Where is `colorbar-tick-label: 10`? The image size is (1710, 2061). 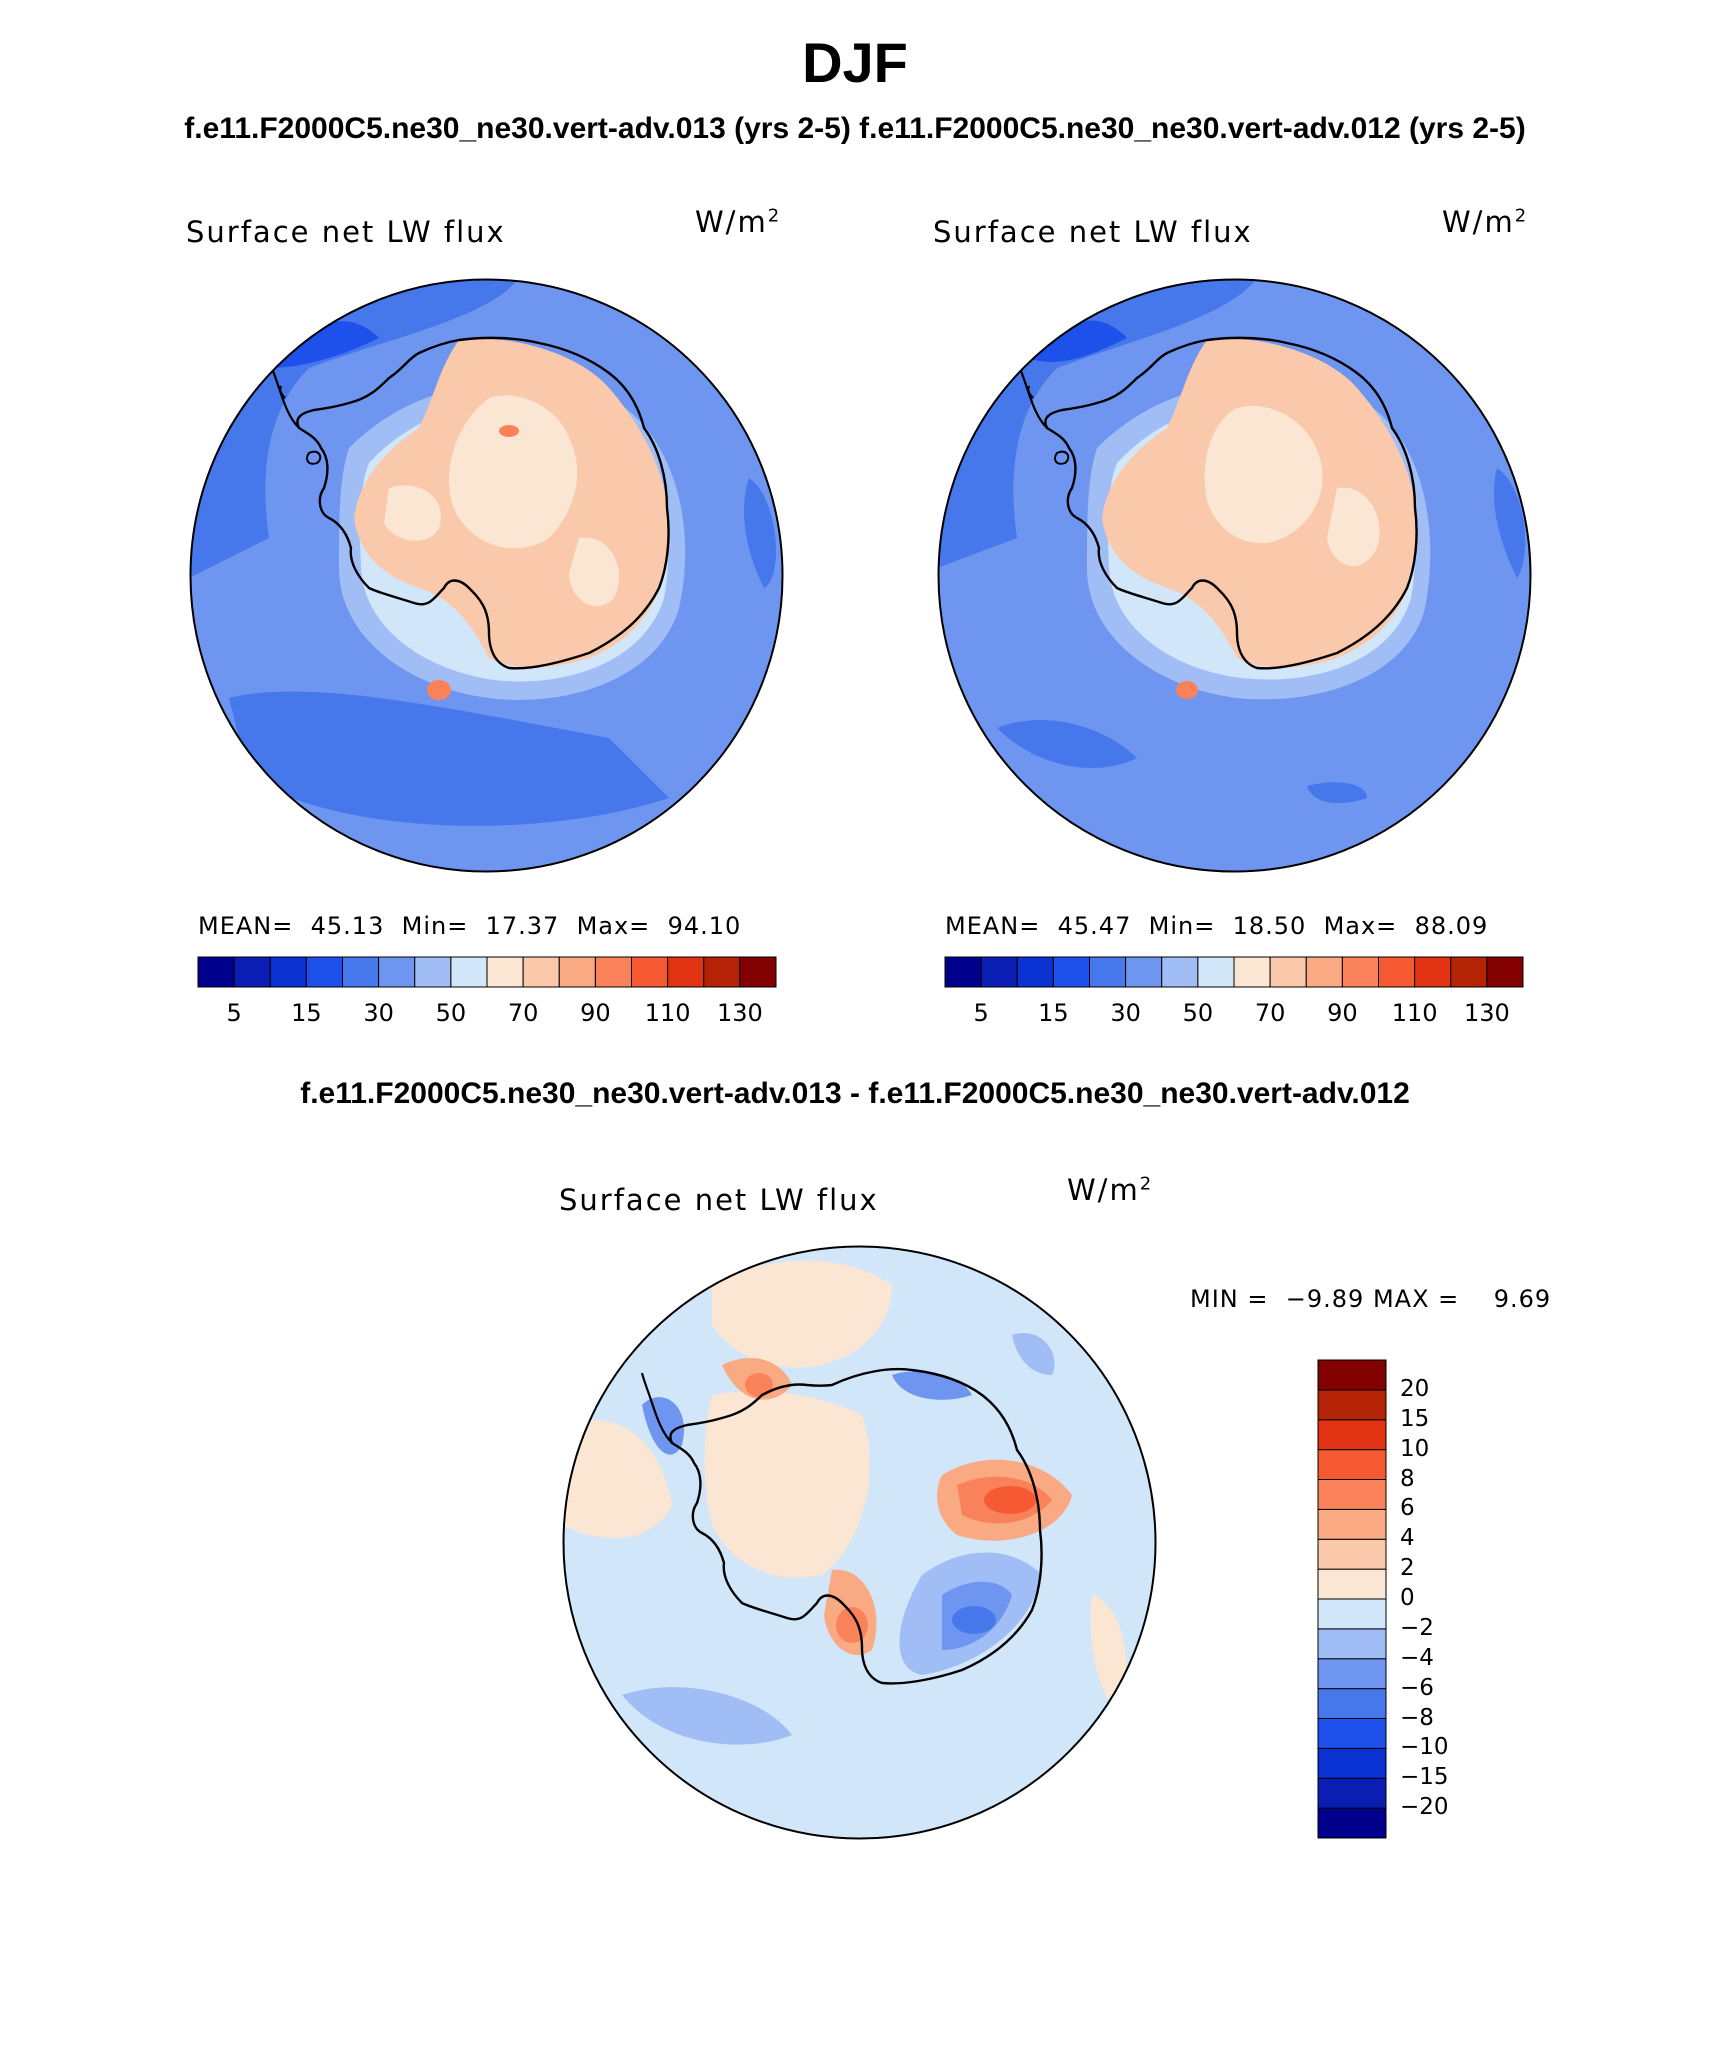
colorbar-tick-label: 10 is located at coordinates (1415, 1448).